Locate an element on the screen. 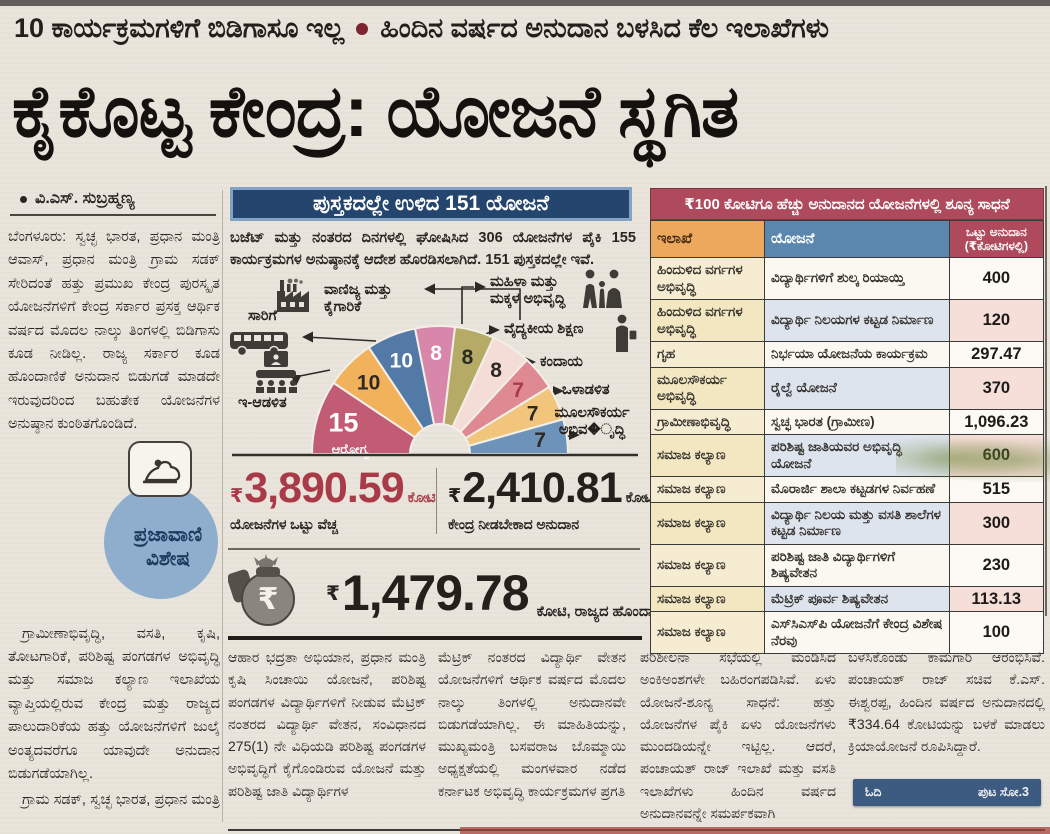 Image resolution: width=1050 pixels, height=834 pixels. central-grant-figure: ₹2,410.81 ಕೋಟಿ ಕೇಂದ್ರ ನೀಡಬೇಕಾದ ಅನುದಾನ is located at coordinates (551, 504).